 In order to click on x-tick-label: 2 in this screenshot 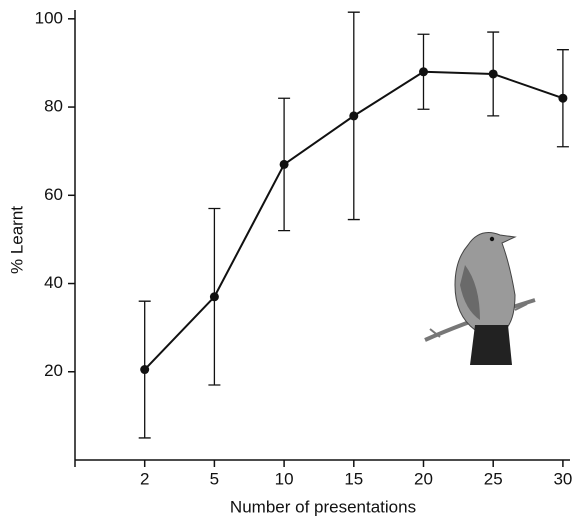, I will do `click(144, 478)`.